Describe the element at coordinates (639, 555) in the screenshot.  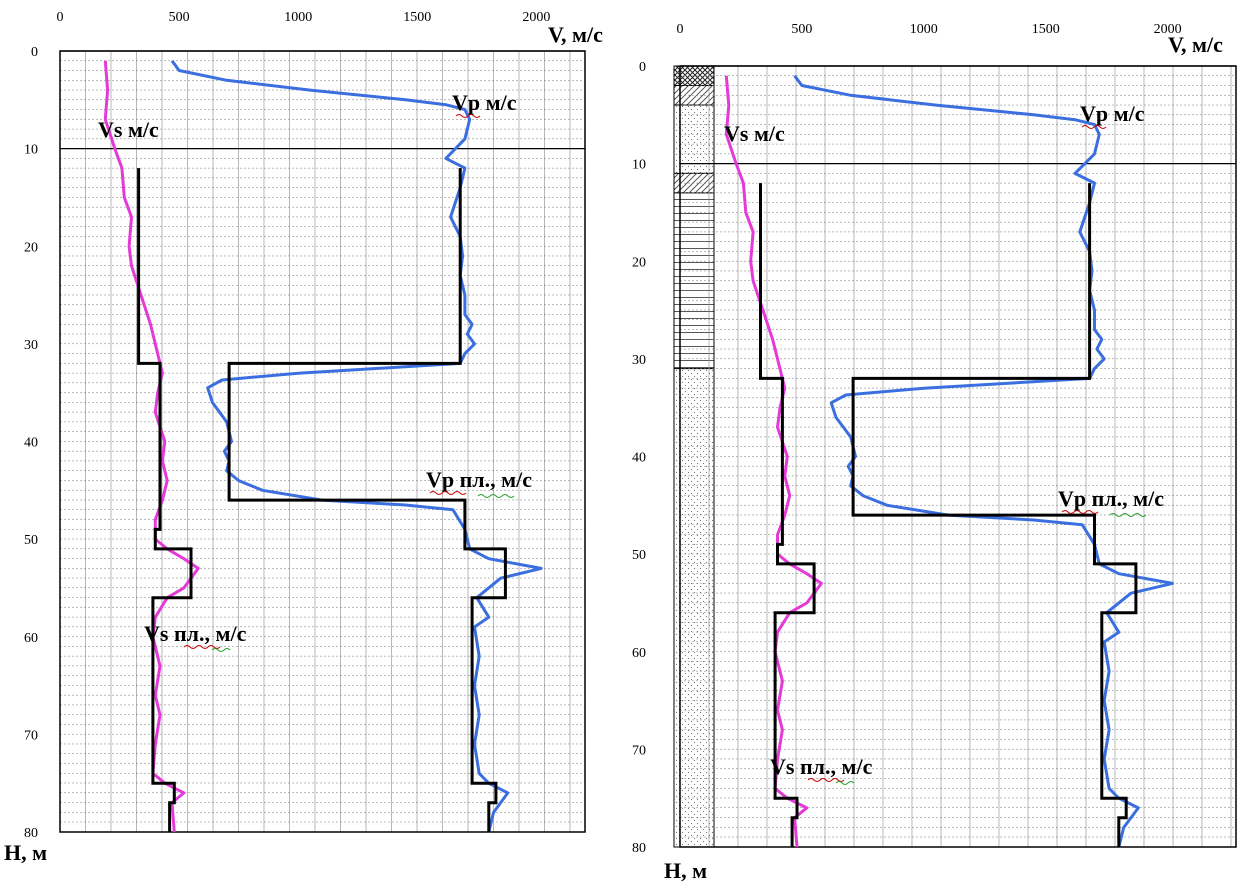
I see `right-y-tick-label: 50` at that location.